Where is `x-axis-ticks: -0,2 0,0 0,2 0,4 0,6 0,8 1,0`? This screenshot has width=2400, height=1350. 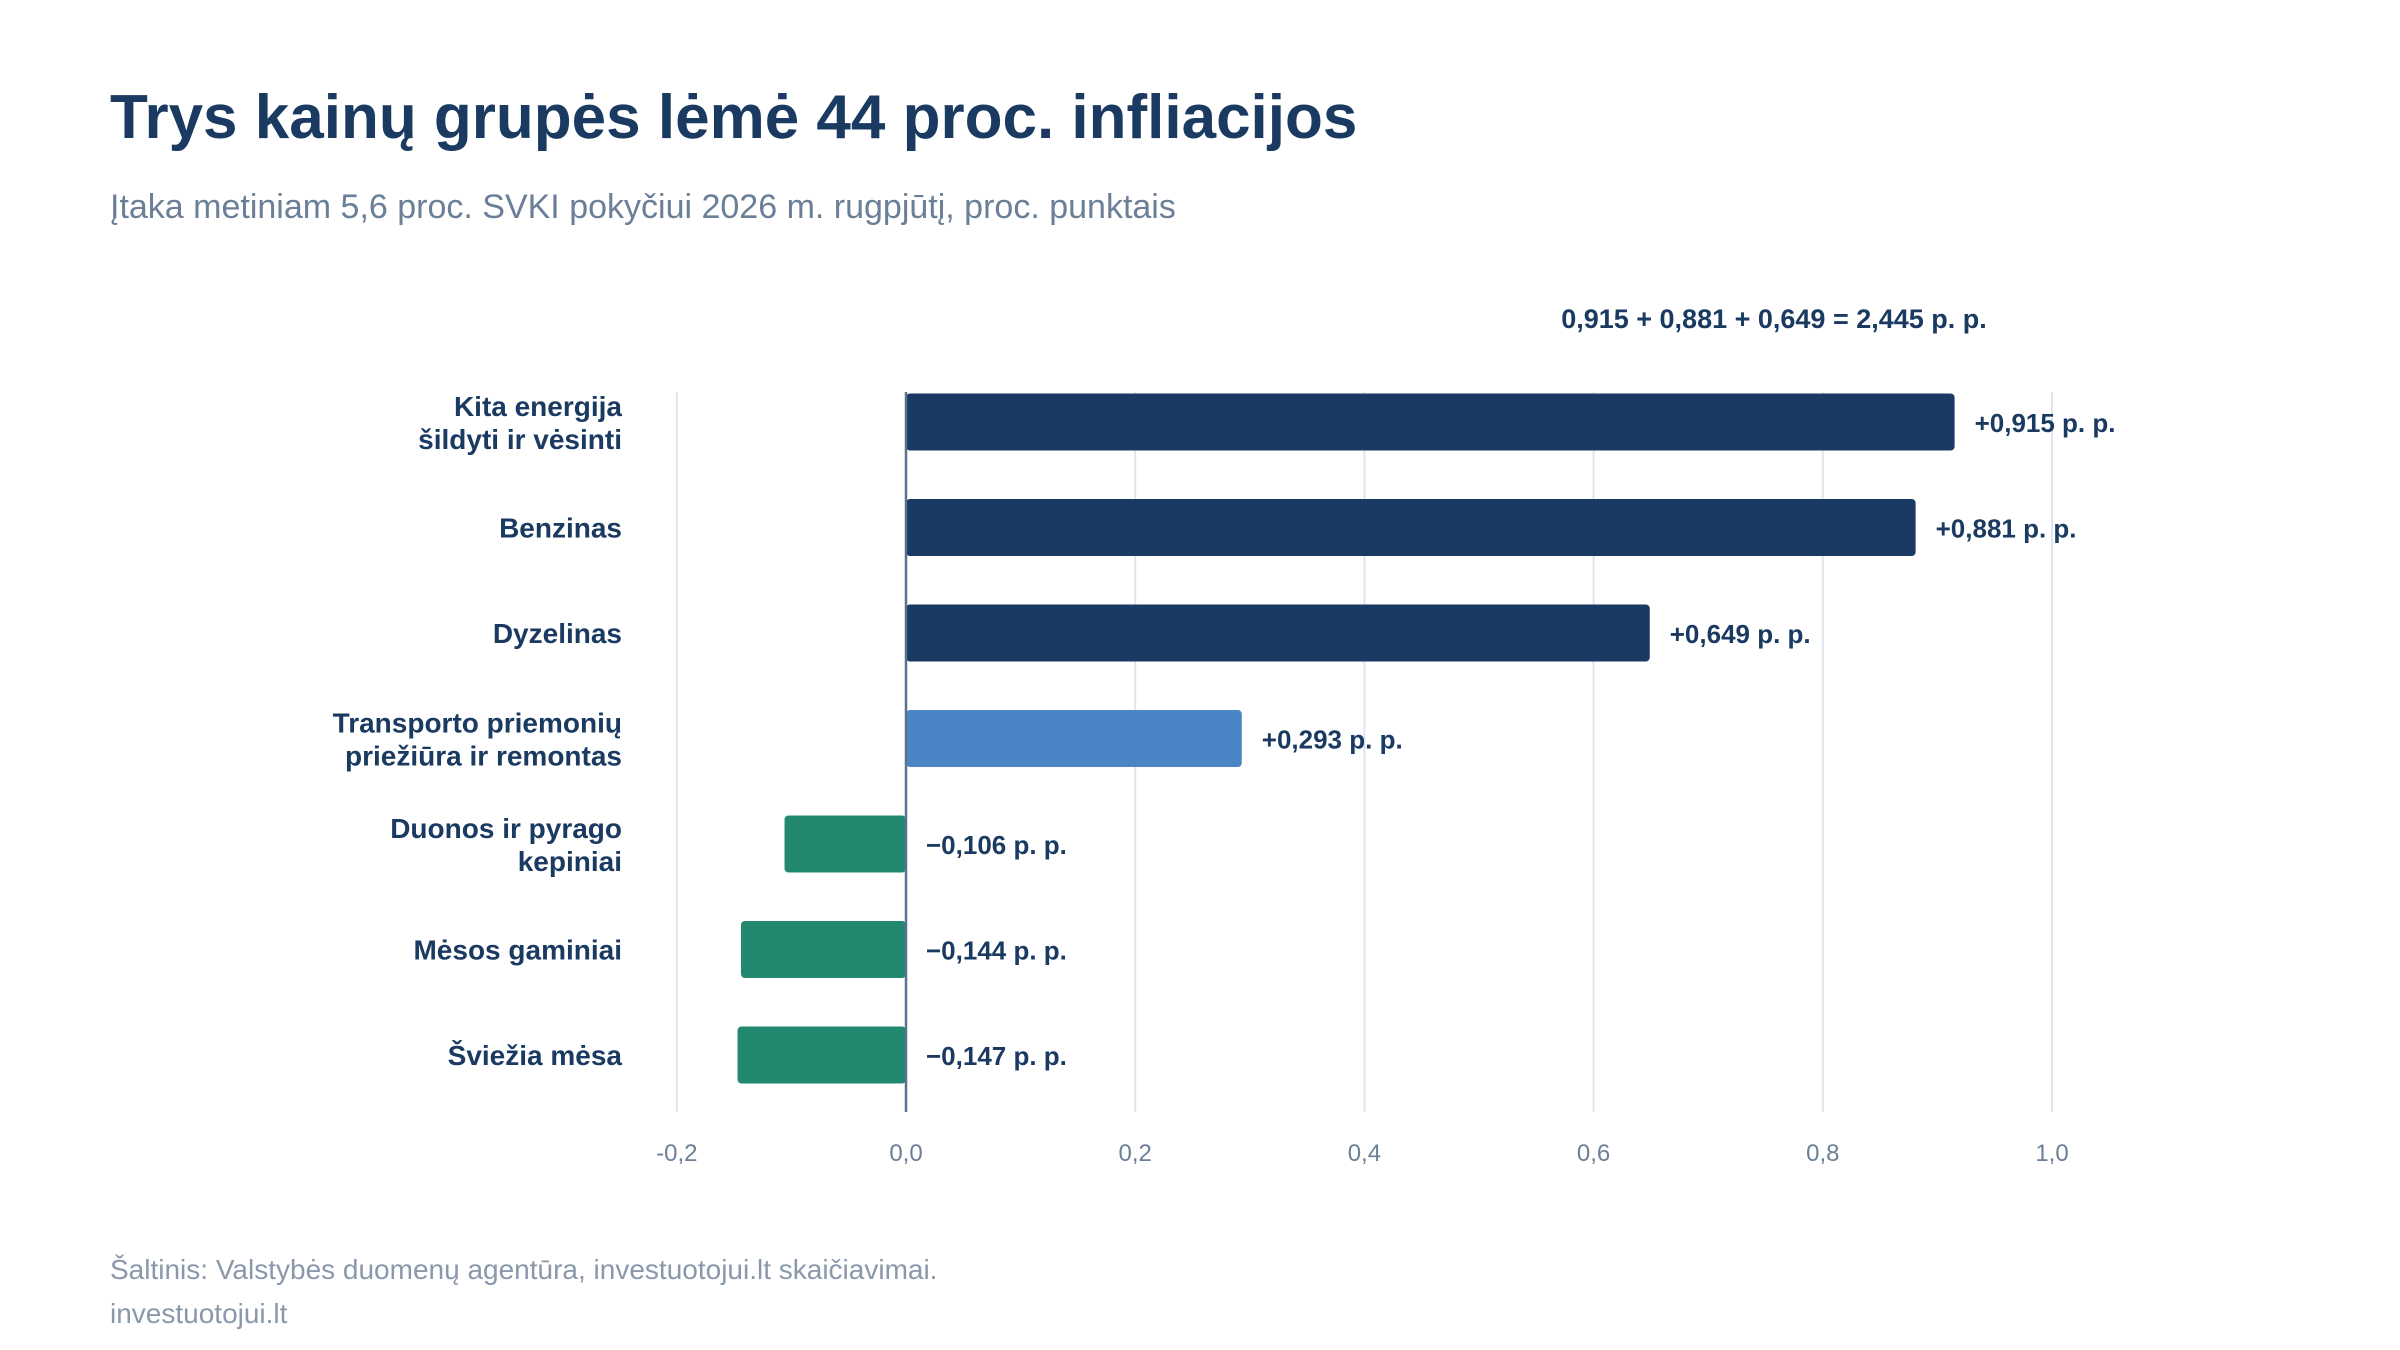 x-axis-ticks: -0,2 0,0 0,2 0,4 0,6 0,8 1,0 is located at coordinates (1362, 1153).